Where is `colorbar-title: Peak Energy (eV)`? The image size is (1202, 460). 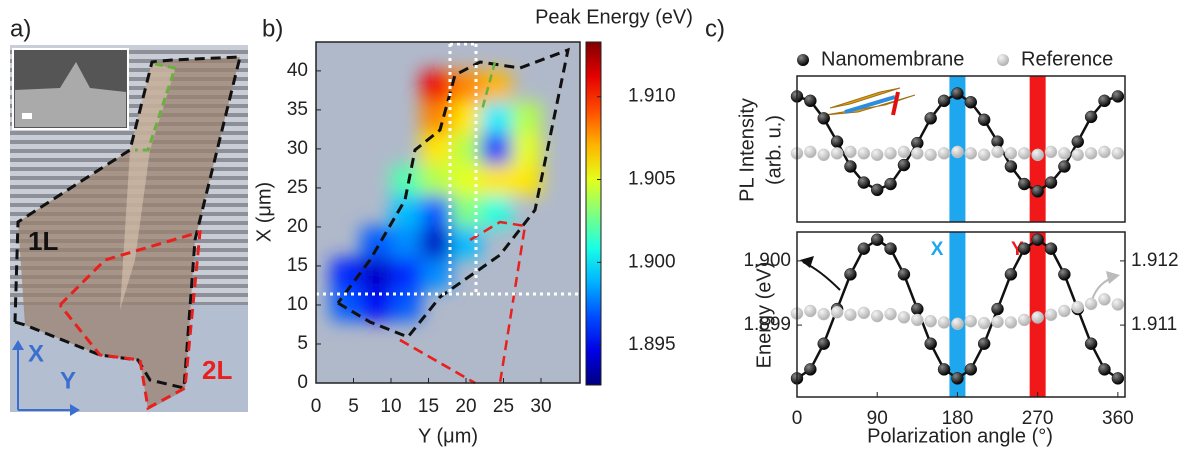 colorbar-title: Peak Energy (eV) is located at coordinates (614, 17).